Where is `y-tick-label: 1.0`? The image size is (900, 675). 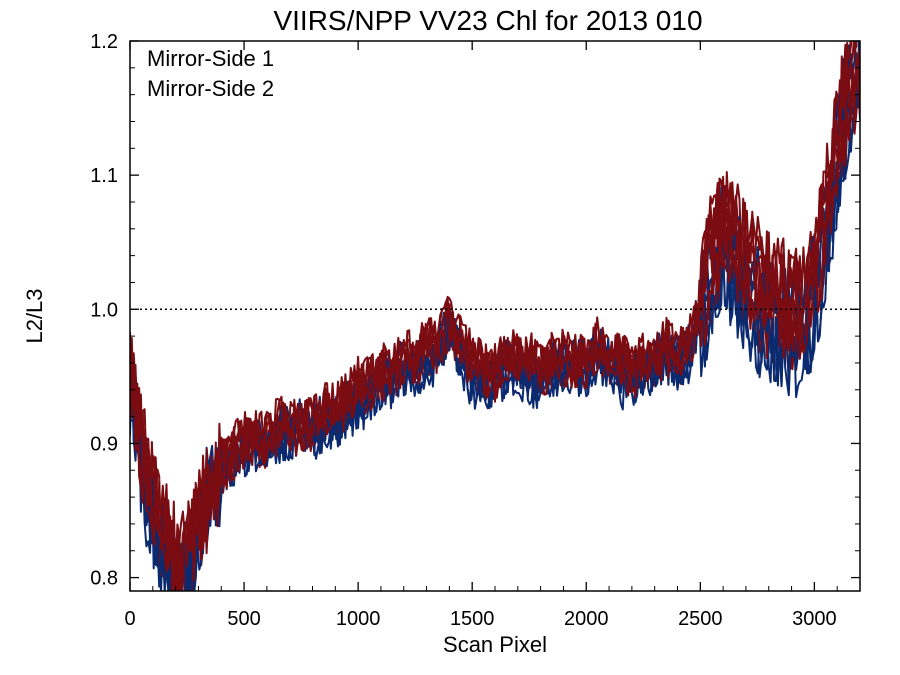
y-tick-label: 1.0 is located at coordinates (104, 310).